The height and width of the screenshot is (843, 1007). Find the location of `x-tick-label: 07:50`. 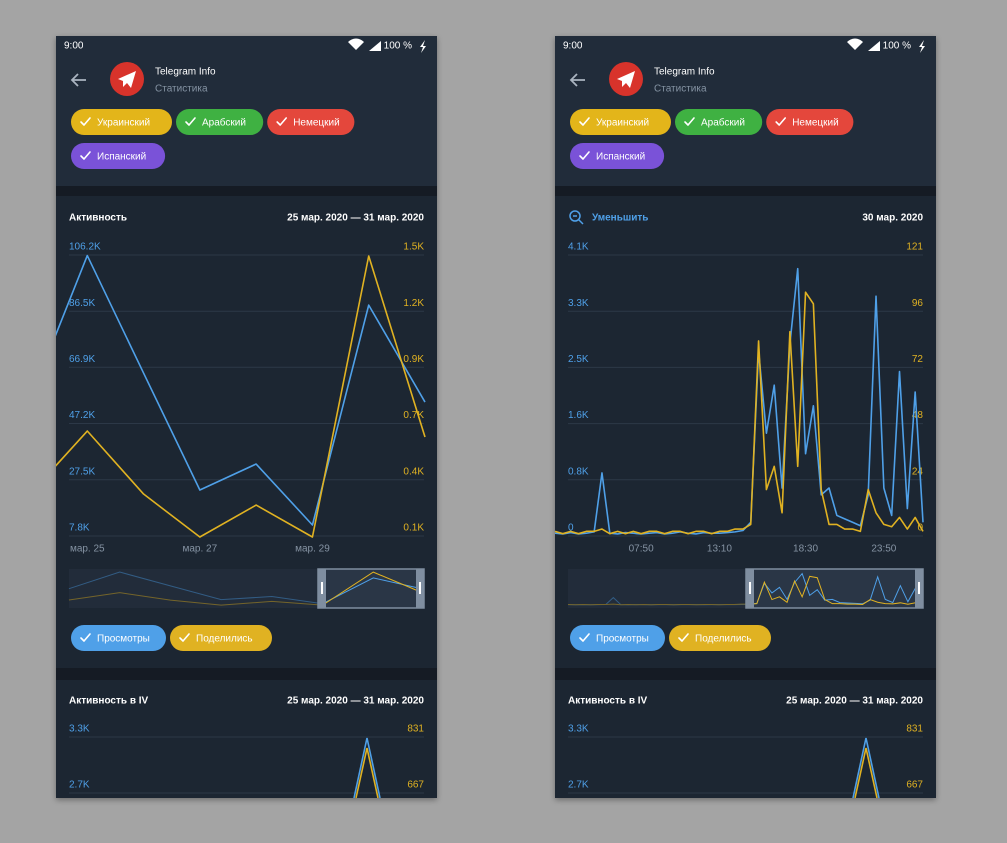

x-tick-label: 07:50 is located at coordinates (641, 549).